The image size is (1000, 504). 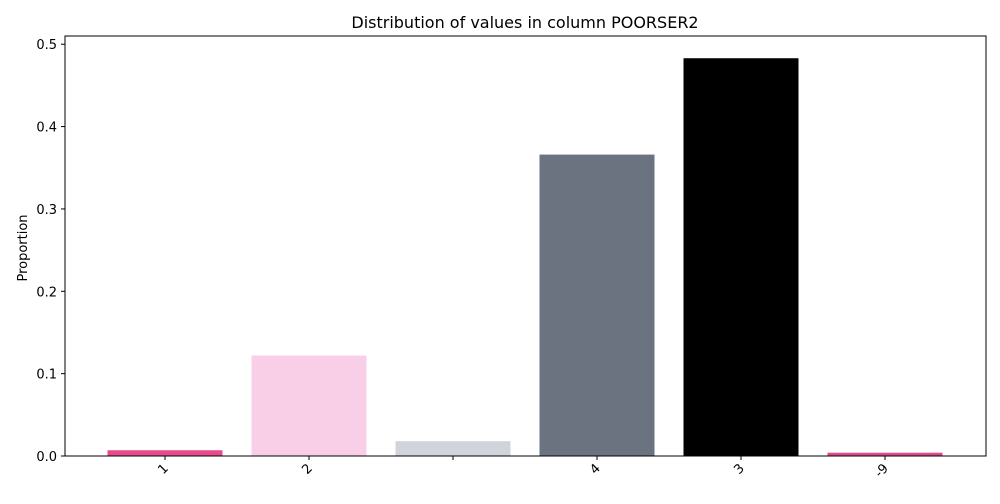 I want to click on x-tick-label-1: 2, so click(x=307, y=469).